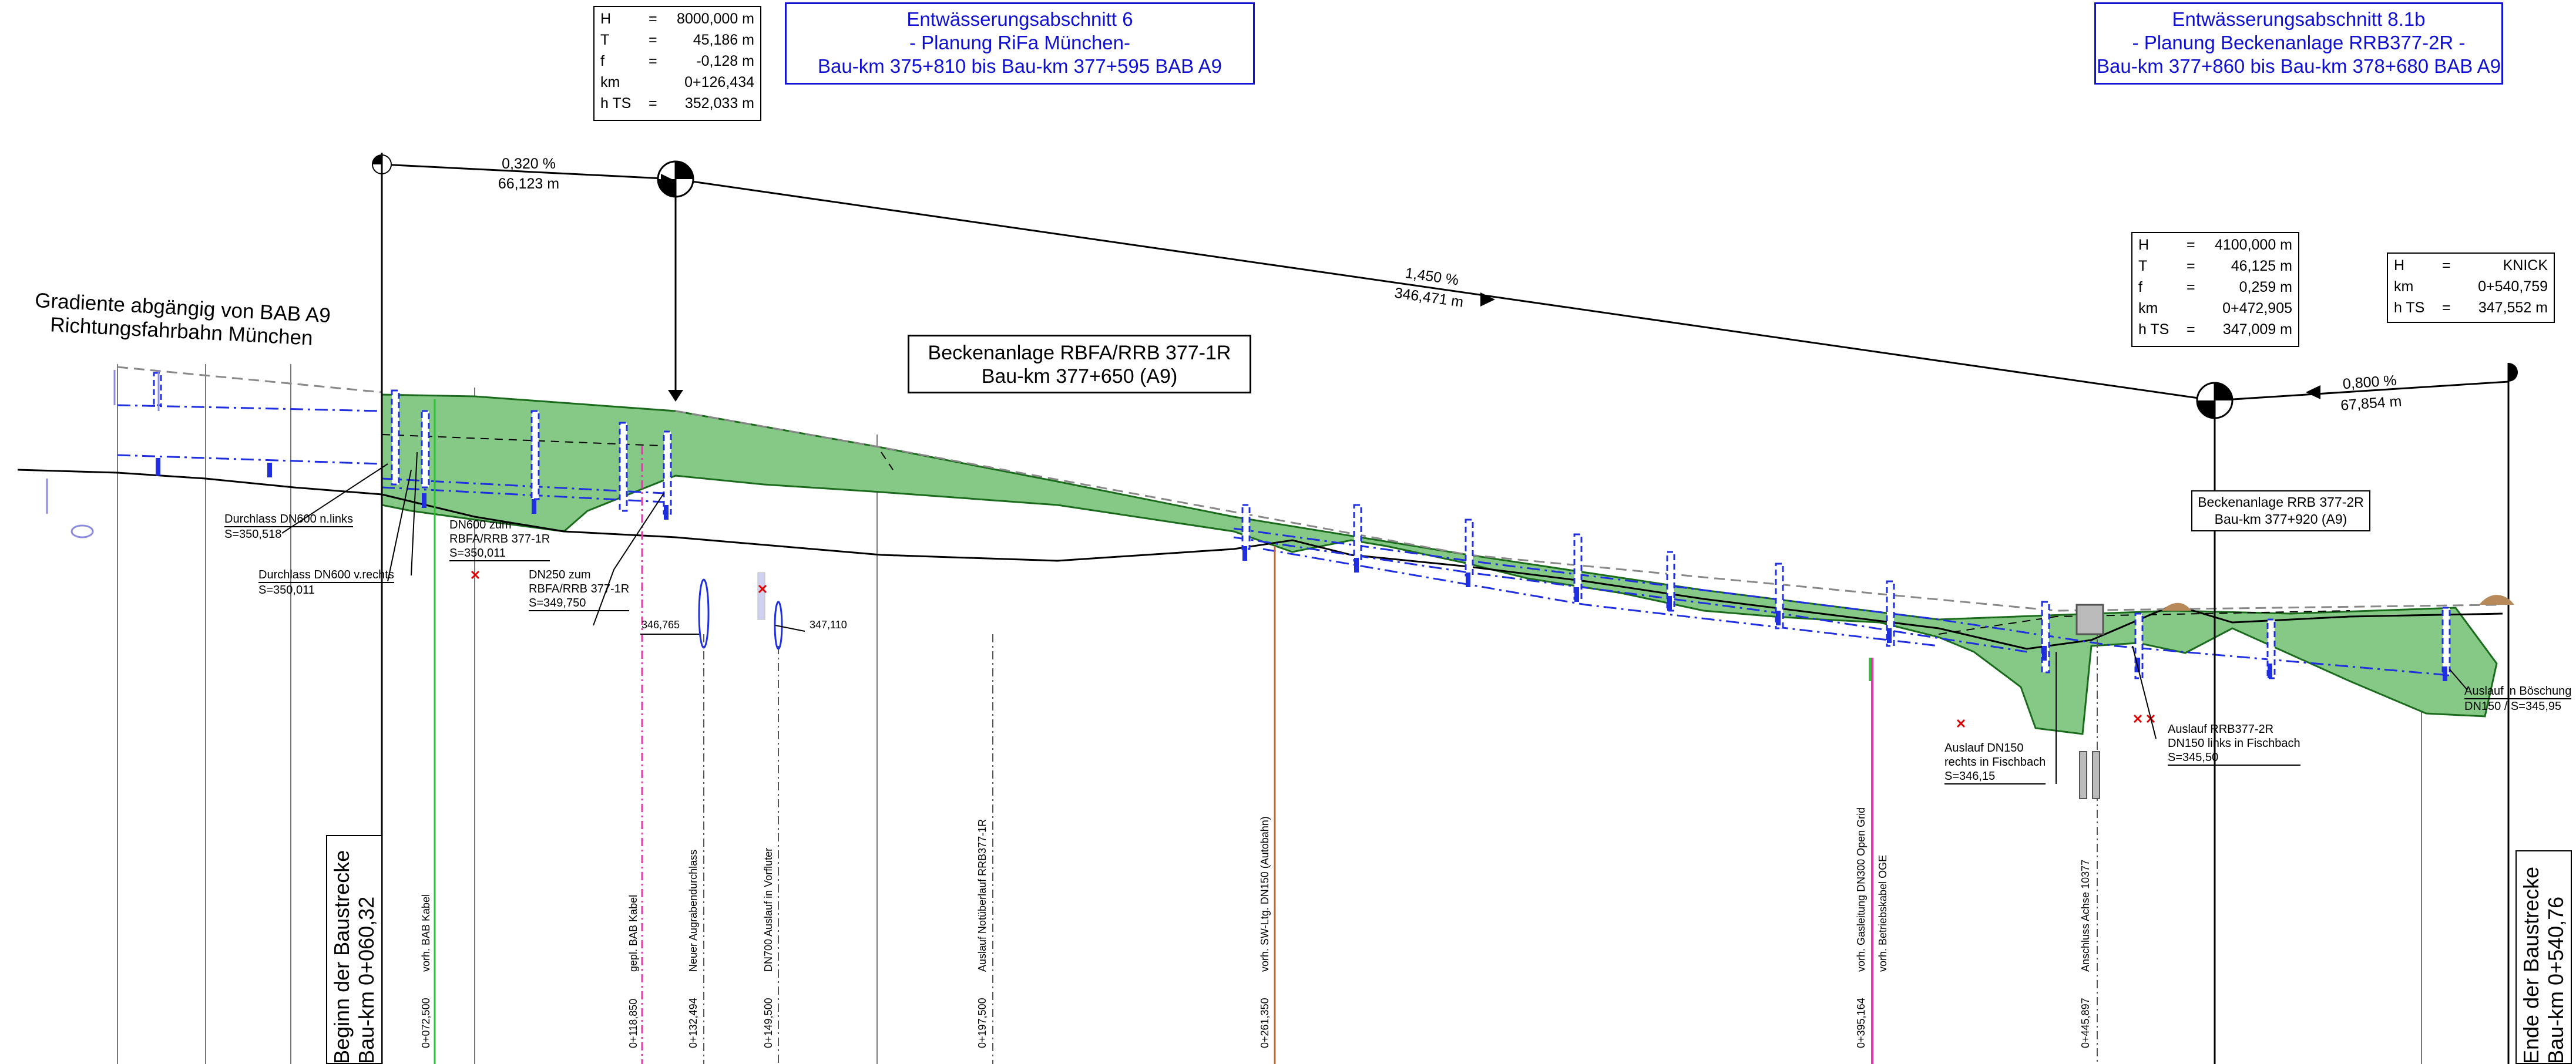 This screenshot has height=1064, width=2576. I want to click on station-name: vorh. BAB Kabel, so click(426, 933).